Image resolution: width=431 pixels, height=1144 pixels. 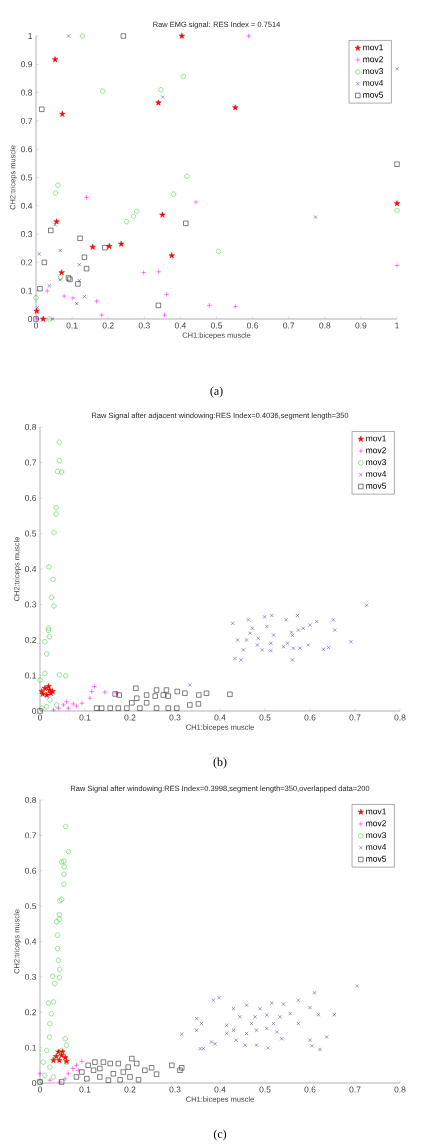 I want to click on y-tick-label: 0.9, so click(x=27, y=64).